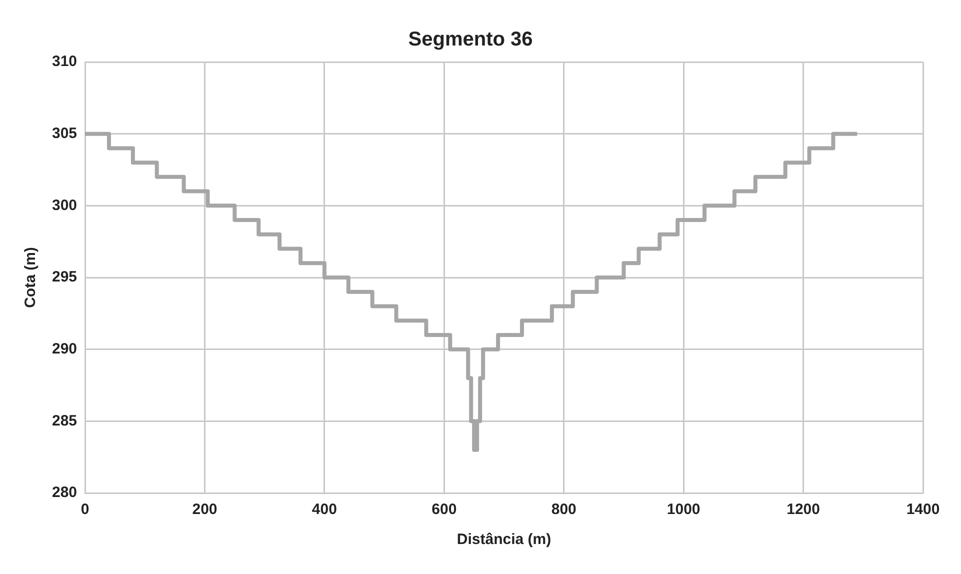  I want to click on x-tick-label: 1400, so click(923, 509).